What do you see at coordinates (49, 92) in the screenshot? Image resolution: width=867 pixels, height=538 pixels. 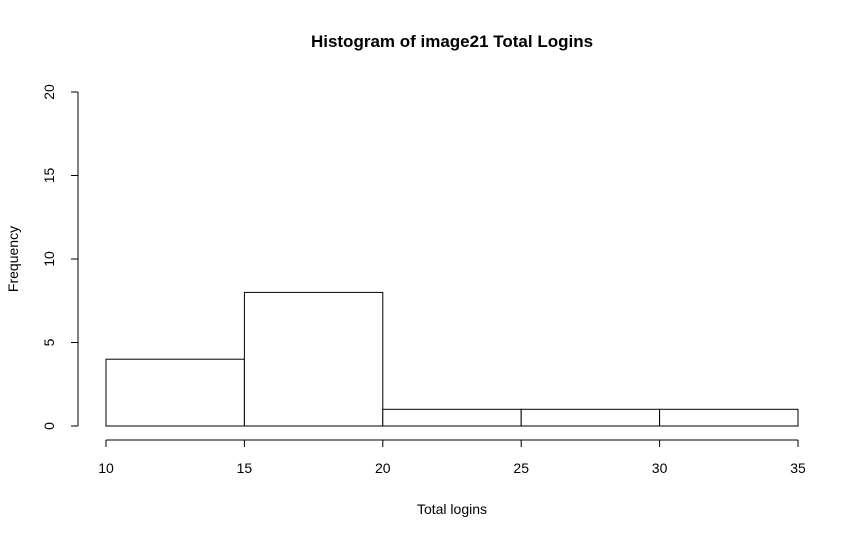 I see `y-tick-label: 20` at bounding box center [49, 92].